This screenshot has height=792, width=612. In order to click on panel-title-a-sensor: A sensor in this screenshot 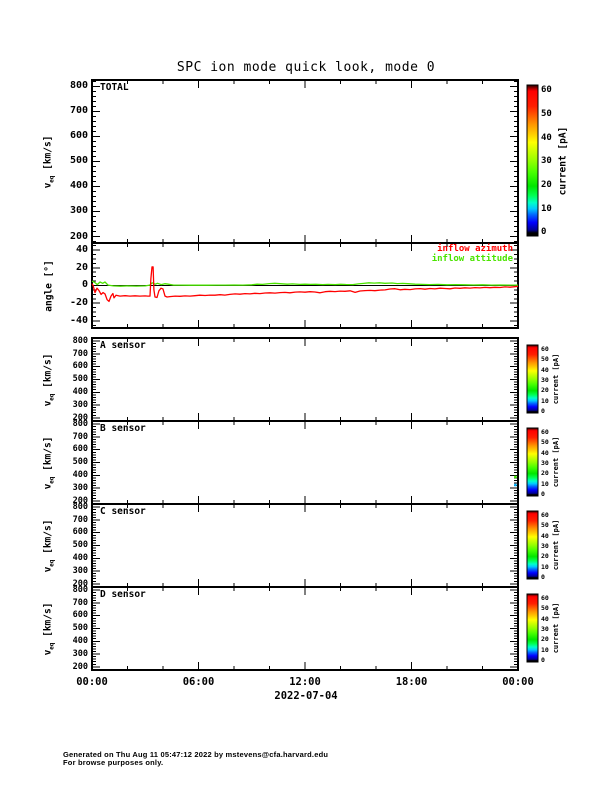, I will do `click(123, 345)`.